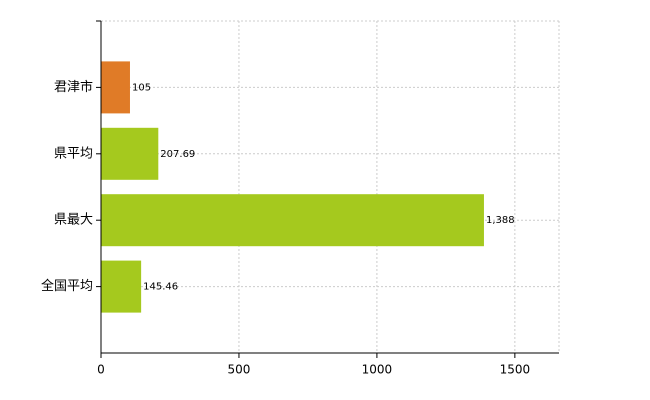 The image size is (650, 400). What do you see at coordinates (73, 220) in the screenshot?
I see `y-tick-label: 県最大` at bounding box center [73, 220].